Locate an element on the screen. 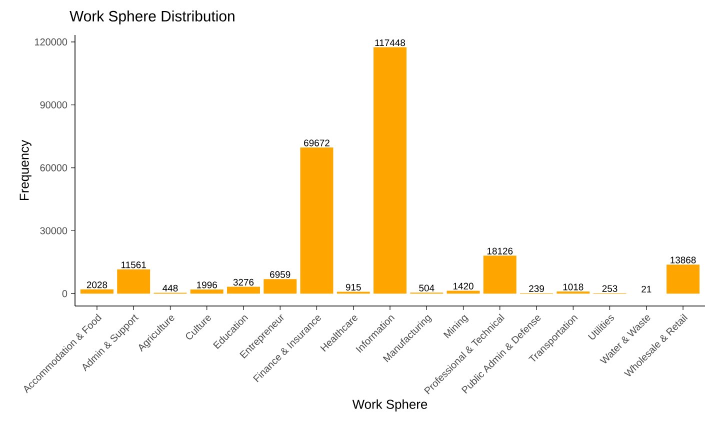 This screenshot has width=705, height=439. data-label: 448 is located at coordinates (170, 288).